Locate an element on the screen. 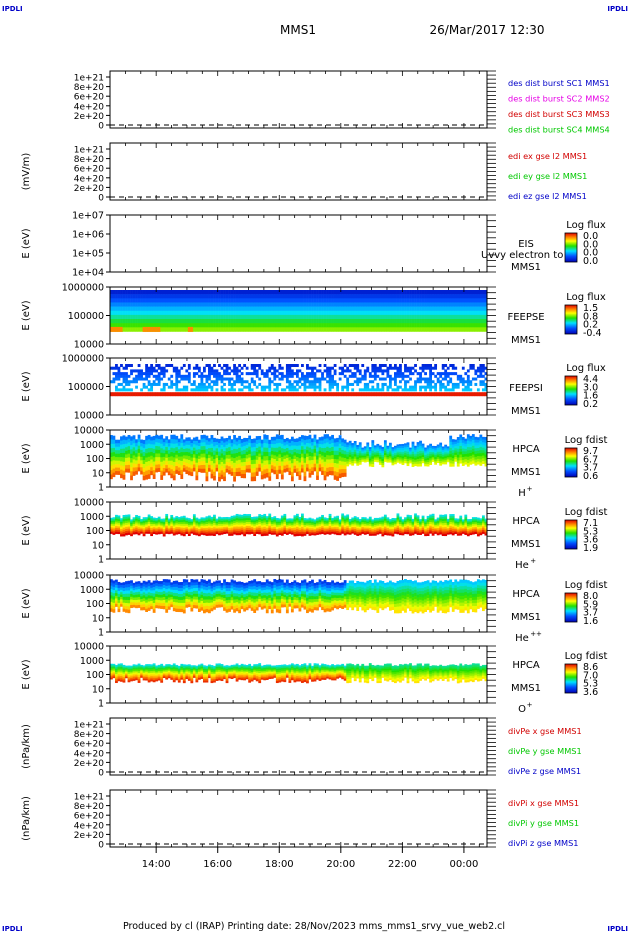 The width and height of the screenshot is (630, 934). panel-hpca-h-ytick-label: 100 is located at coordinates (95, 459).